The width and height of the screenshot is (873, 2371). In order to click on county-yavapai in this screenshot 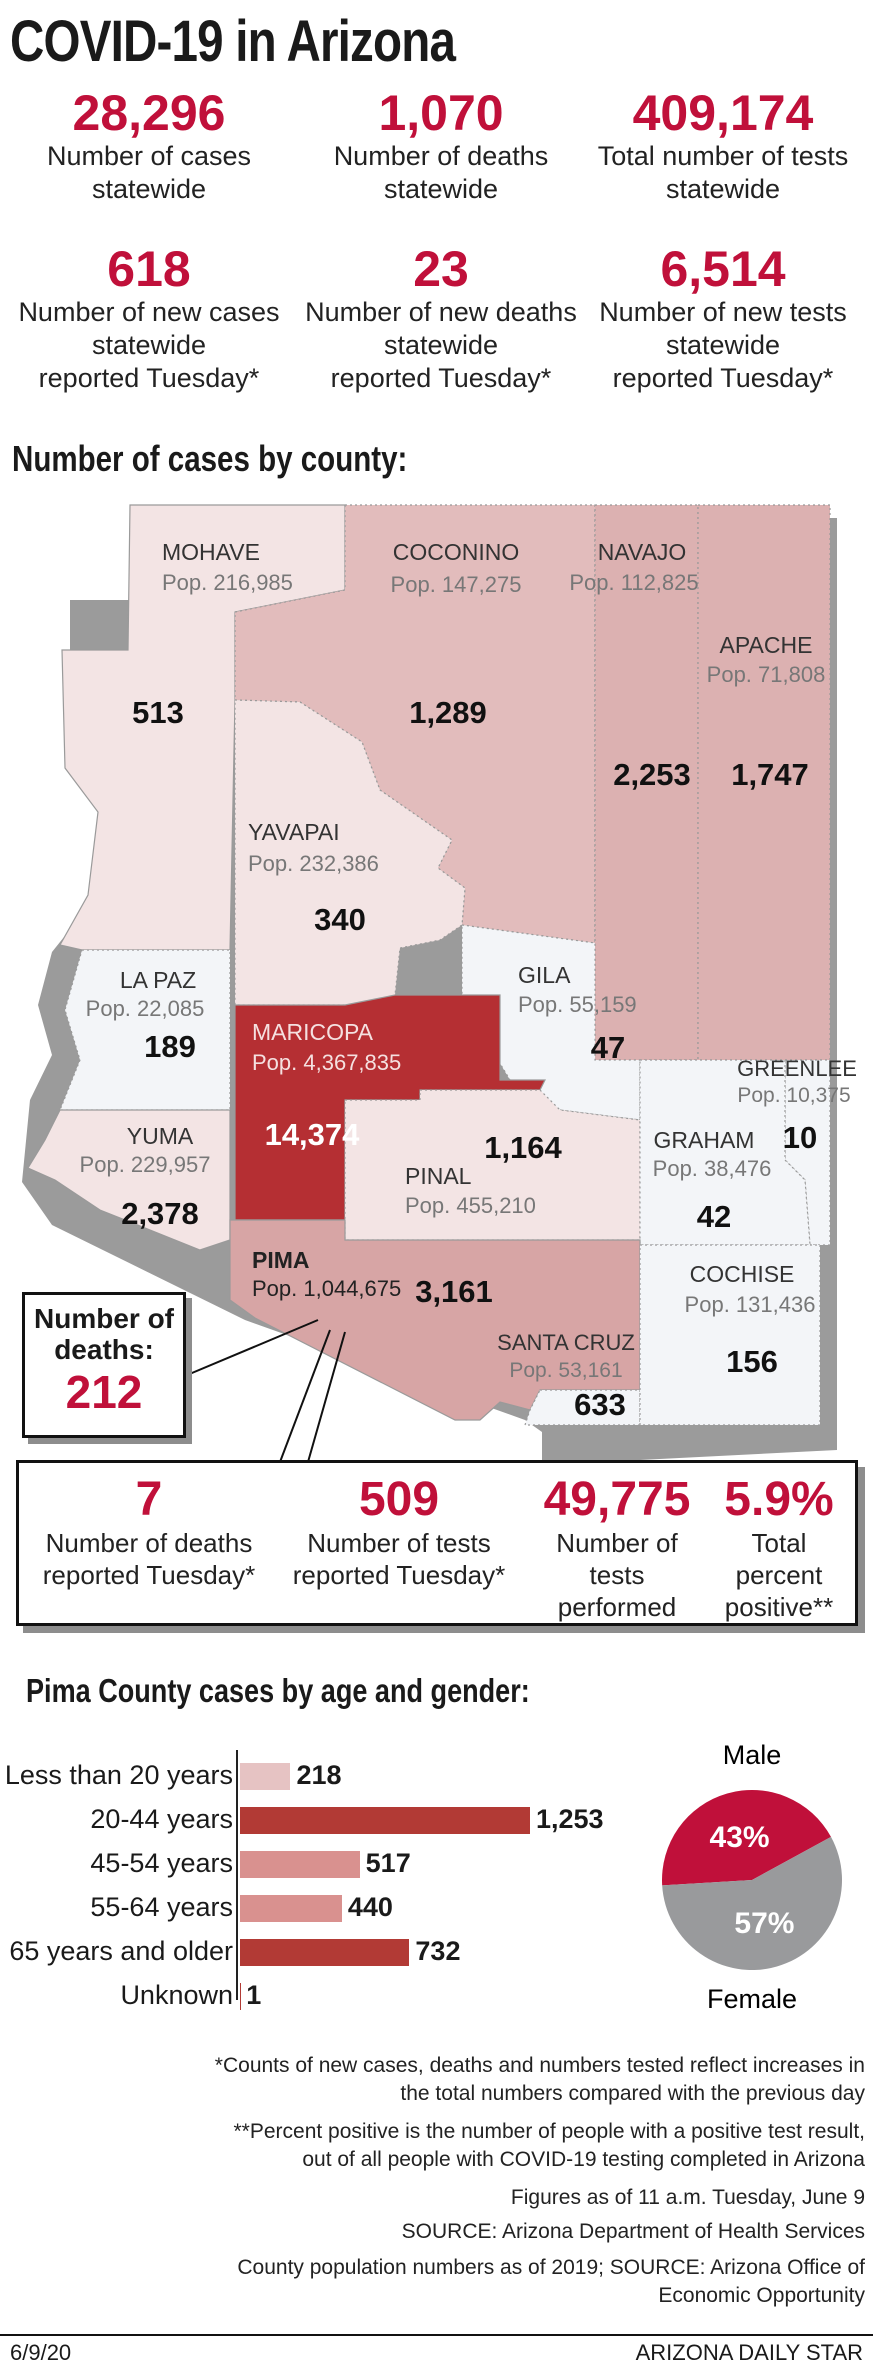, I will do `click(350, 852)`.